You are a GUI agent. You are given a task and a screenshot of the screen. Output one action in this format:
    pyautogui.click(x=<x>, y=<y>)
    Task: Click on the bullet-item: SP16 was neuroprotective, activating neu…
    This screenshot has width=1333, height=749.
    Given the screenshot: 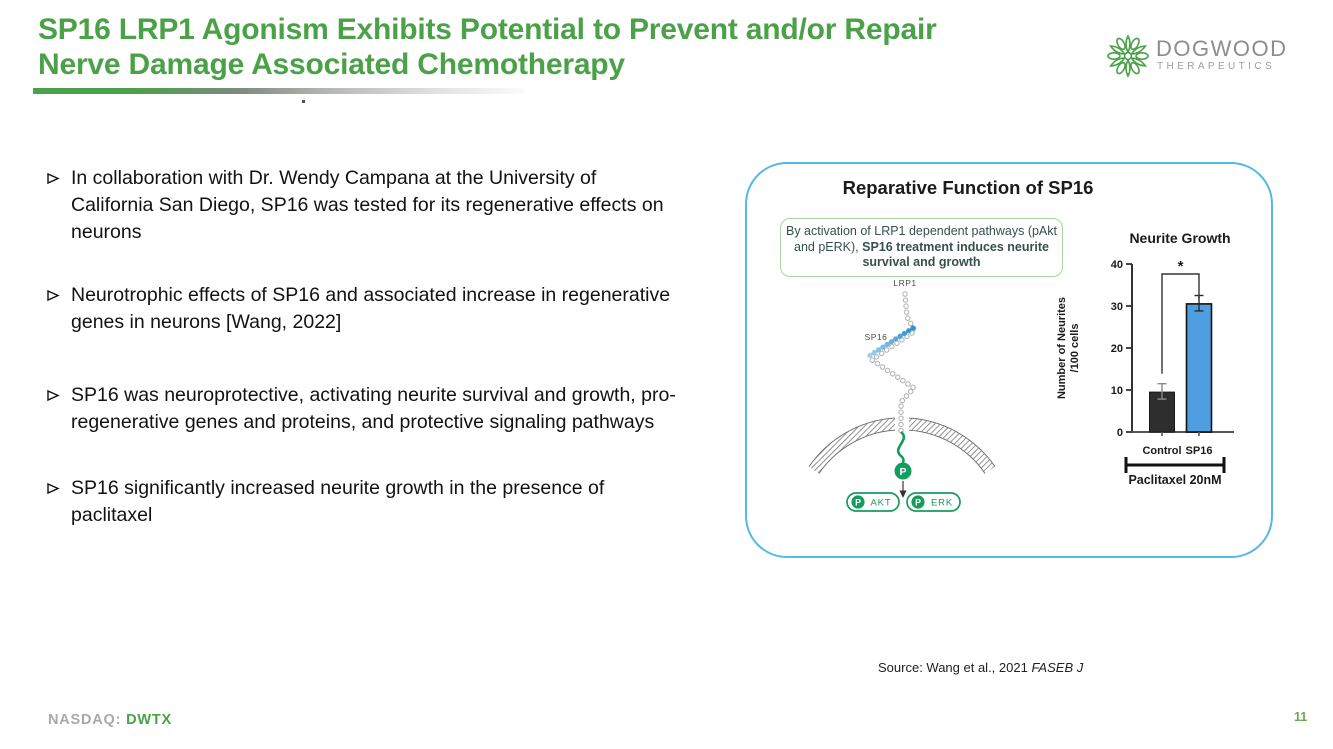 What is the action you would take?
    pyautogui.click(x=363, y=409)
    